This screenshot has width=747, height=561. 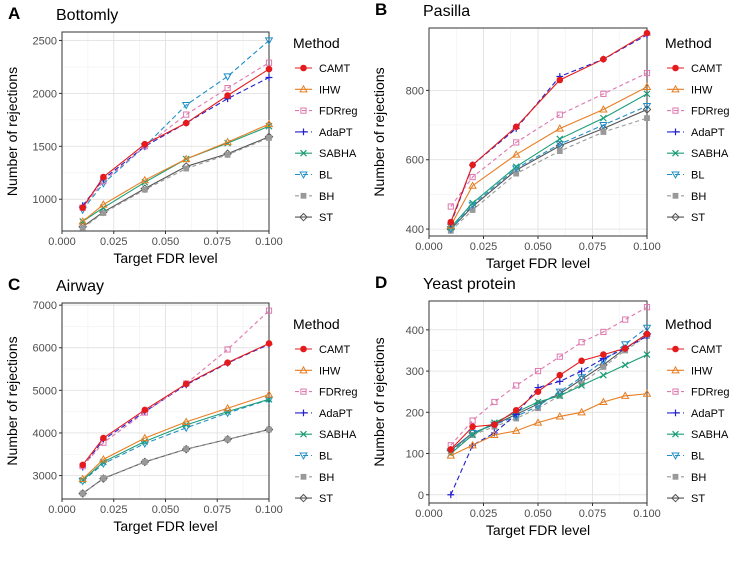 What do you see at coordinates (45, 306) in the screenshot?
I see `y-tick-label: 7000` at bounding box center [45, 306].